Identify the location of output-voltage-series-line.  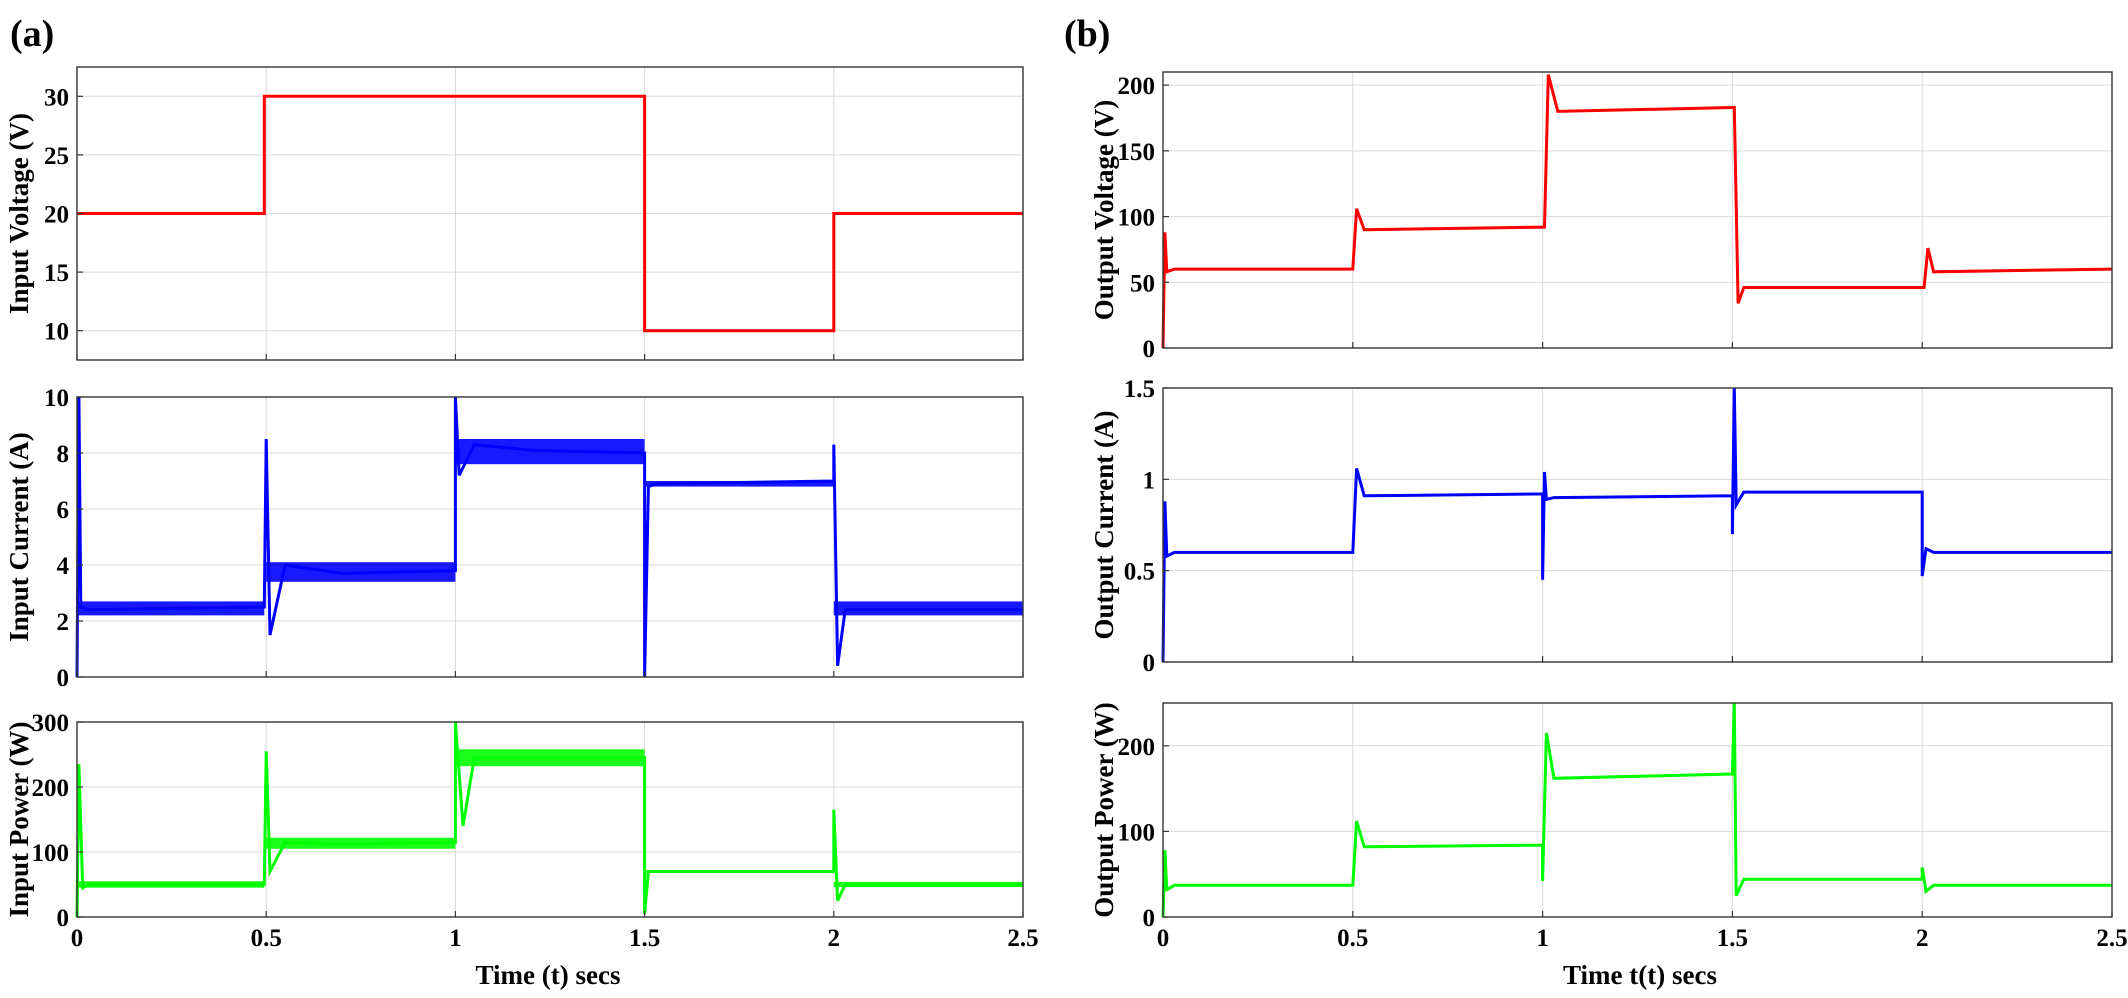
(1637, 211).